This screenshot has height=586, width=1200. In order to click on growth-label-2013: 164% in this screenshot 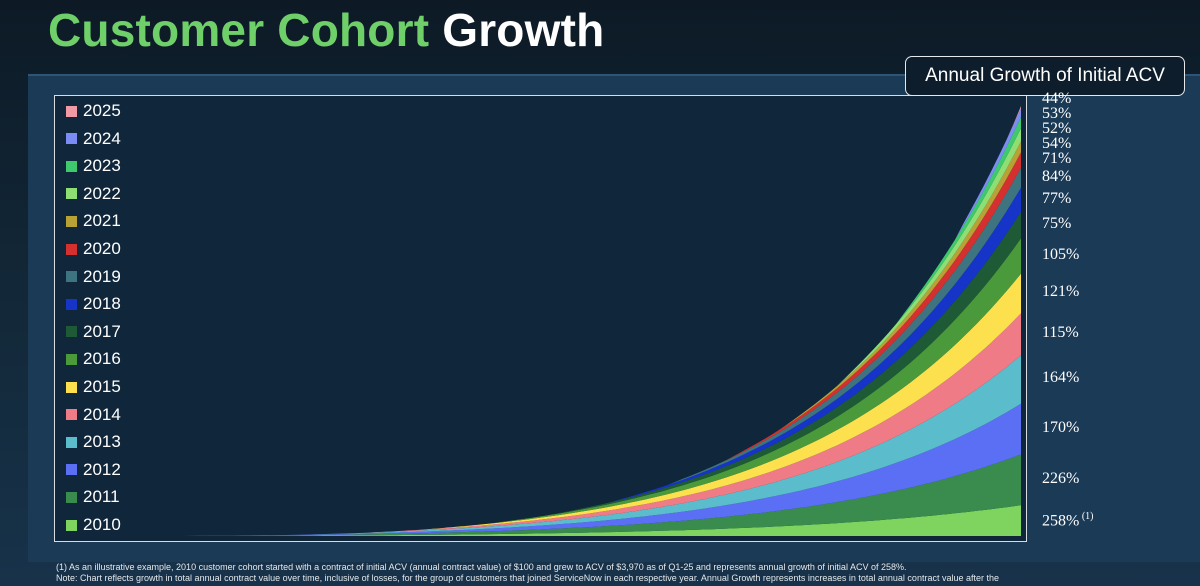, I will do `click(1060, 378)`.